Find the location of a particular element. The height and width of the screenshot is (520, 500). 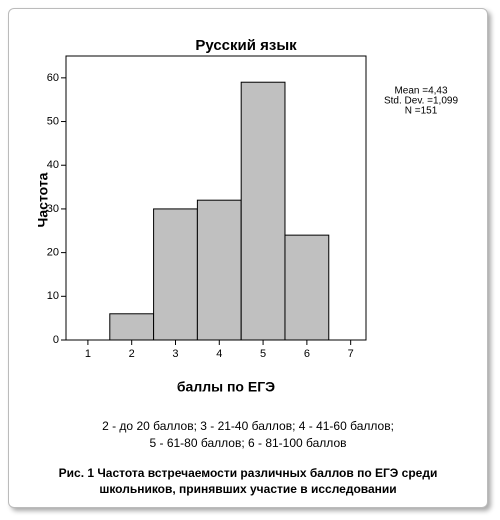

x-tick-label: 6 is located at coordinates (307, 354).